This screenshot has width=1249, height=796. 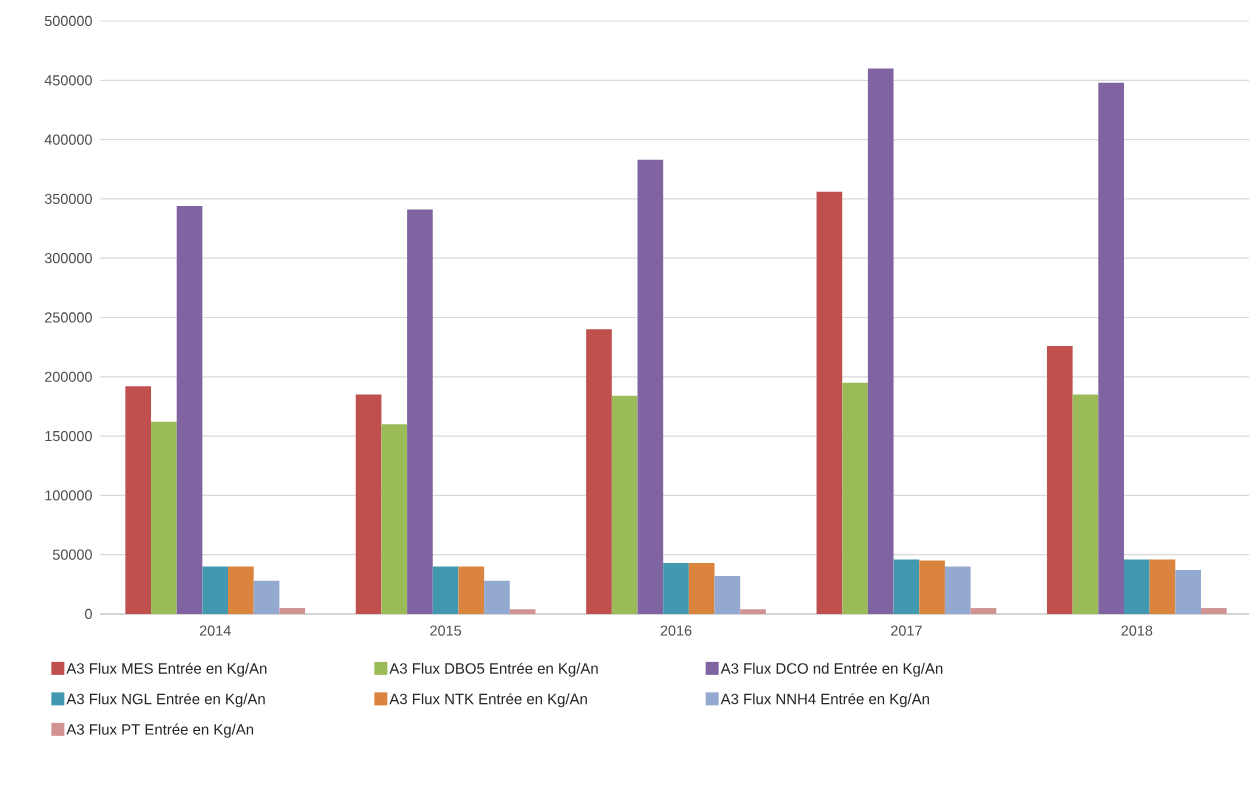 I want to click on y-tick-label: 450000, so click(x=68, y=80).